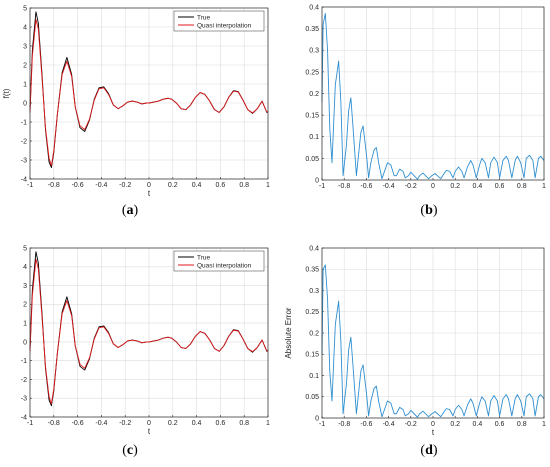  I want to click on caption-a-open: (, so click(124, 210).